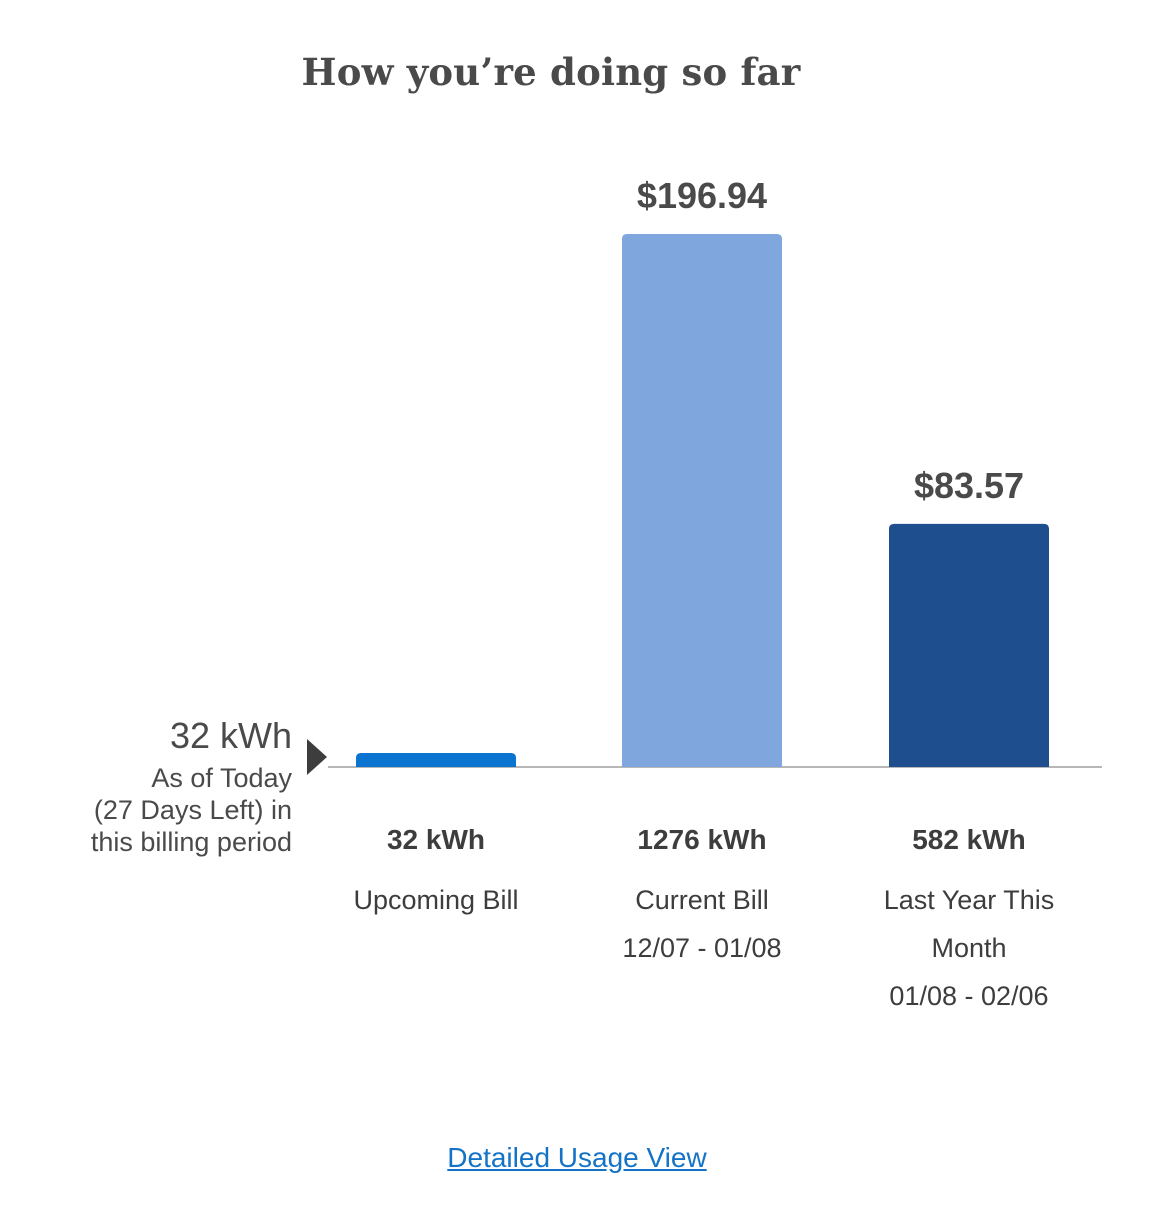 The image size is (1150, 1212). I want to click on column-kwh: 582 kWh, so click(969, 839).